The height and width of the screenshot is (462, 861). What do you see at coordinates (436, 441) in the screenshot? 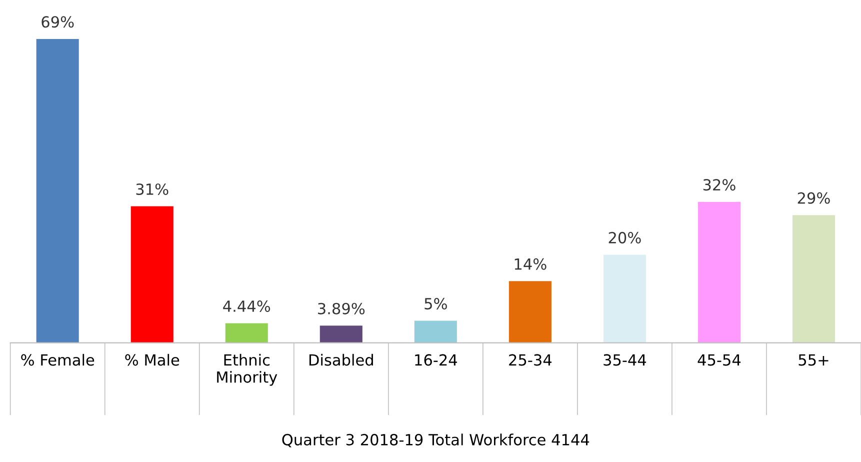
I see `x-axis-title: Quarter 3 2018-19 Total Workforce 4144` at bounding box center [436, 441].